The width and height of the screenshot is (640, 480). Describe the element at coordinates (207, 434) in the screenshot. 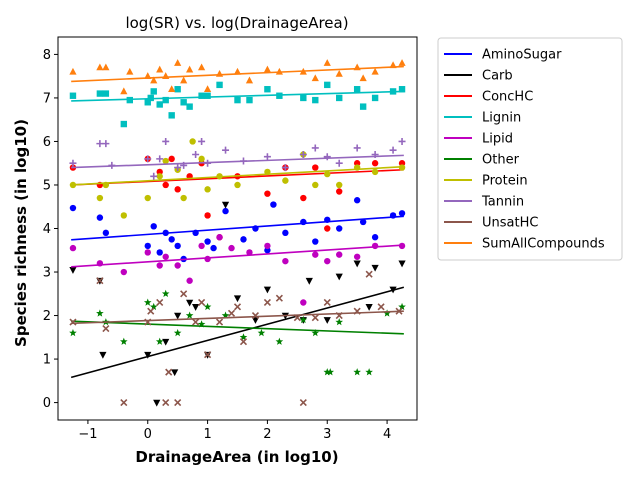

I see `x-tick-label: 1` at that location.